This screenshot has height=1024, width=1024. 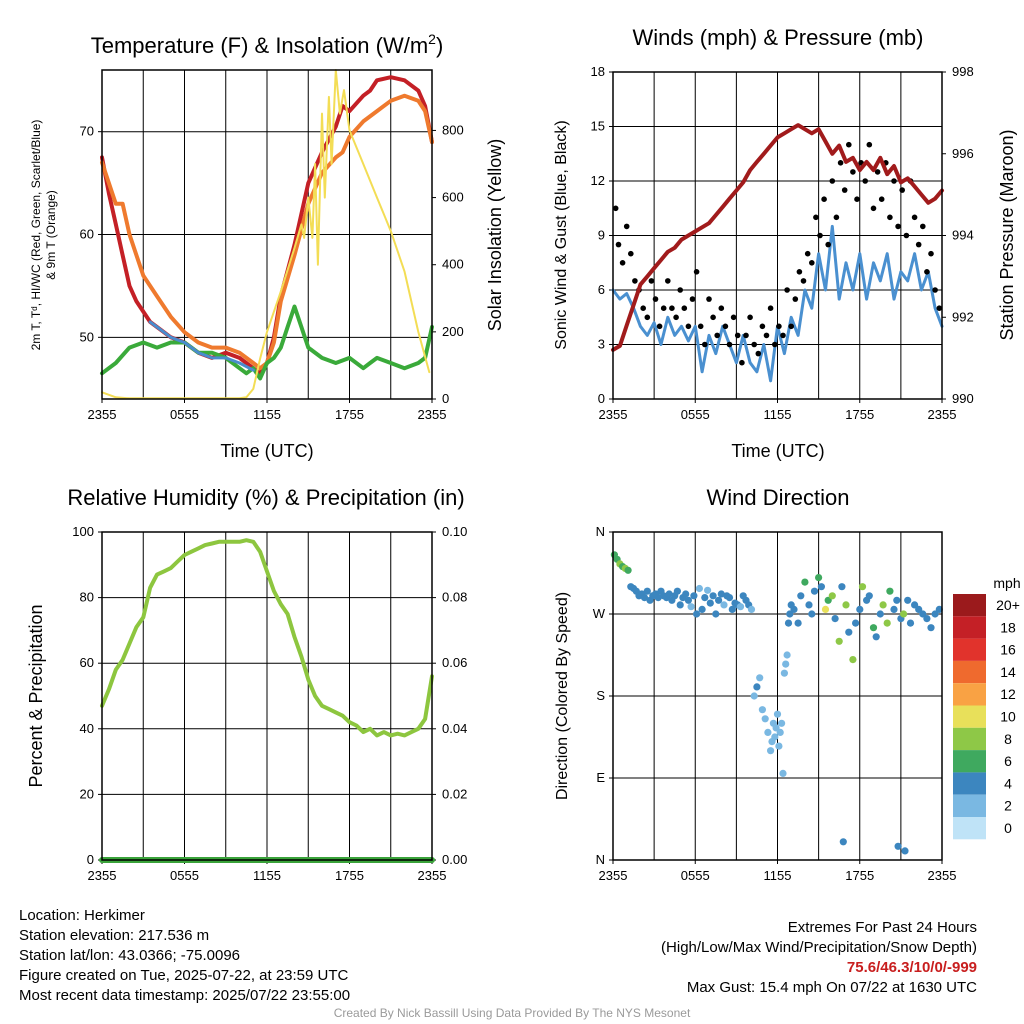 I want to click on colorbar-label: 10, so click(x=1008, y=717).